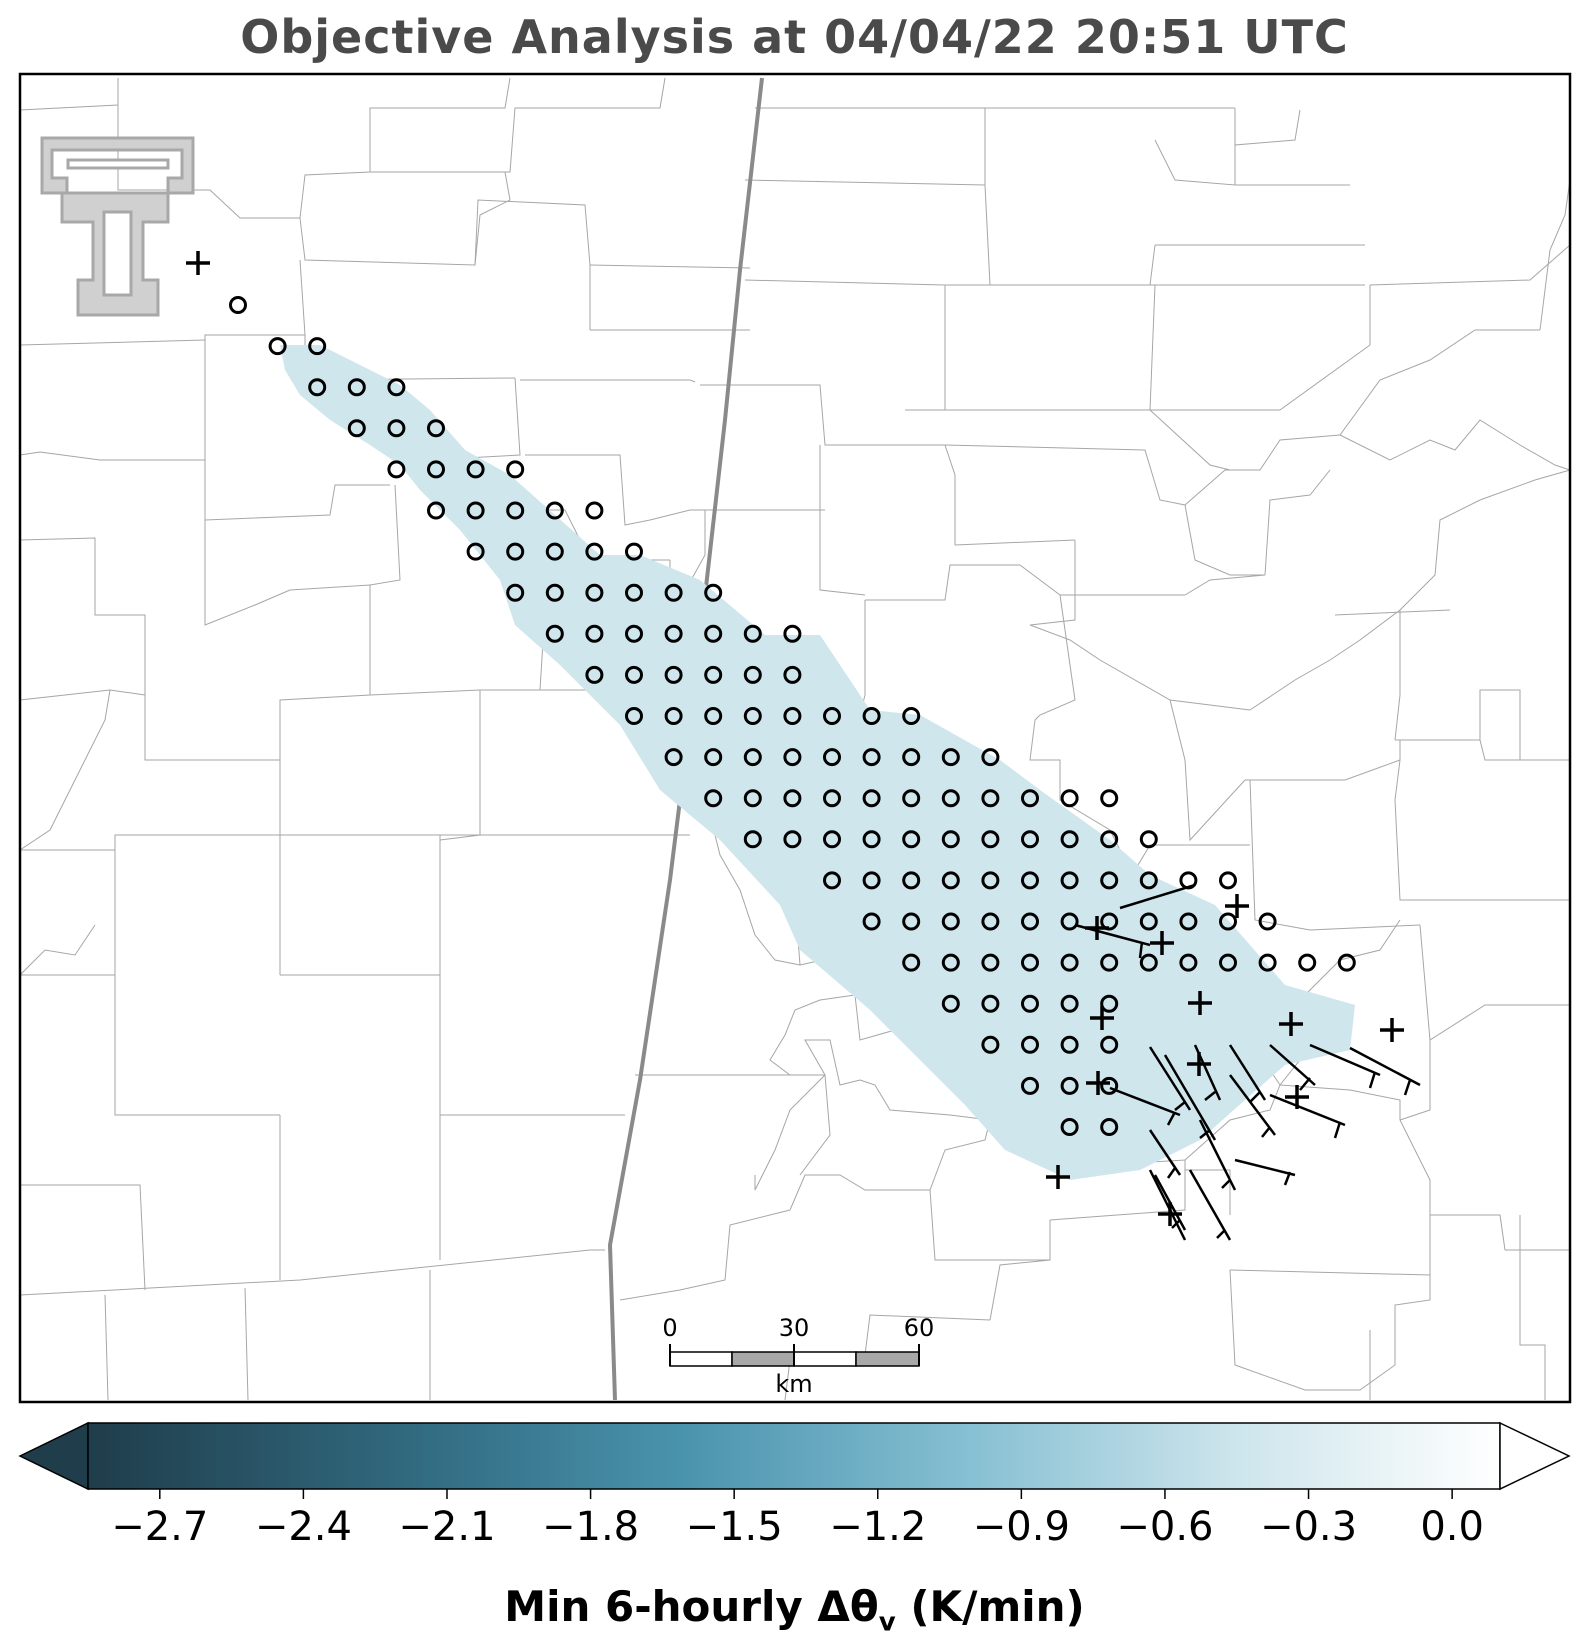  Describe the element at coordinates (794, 37) in the screenshot. I see `map-title: Objective Analysis at 04/04/22 20:51 UTC` at that location.